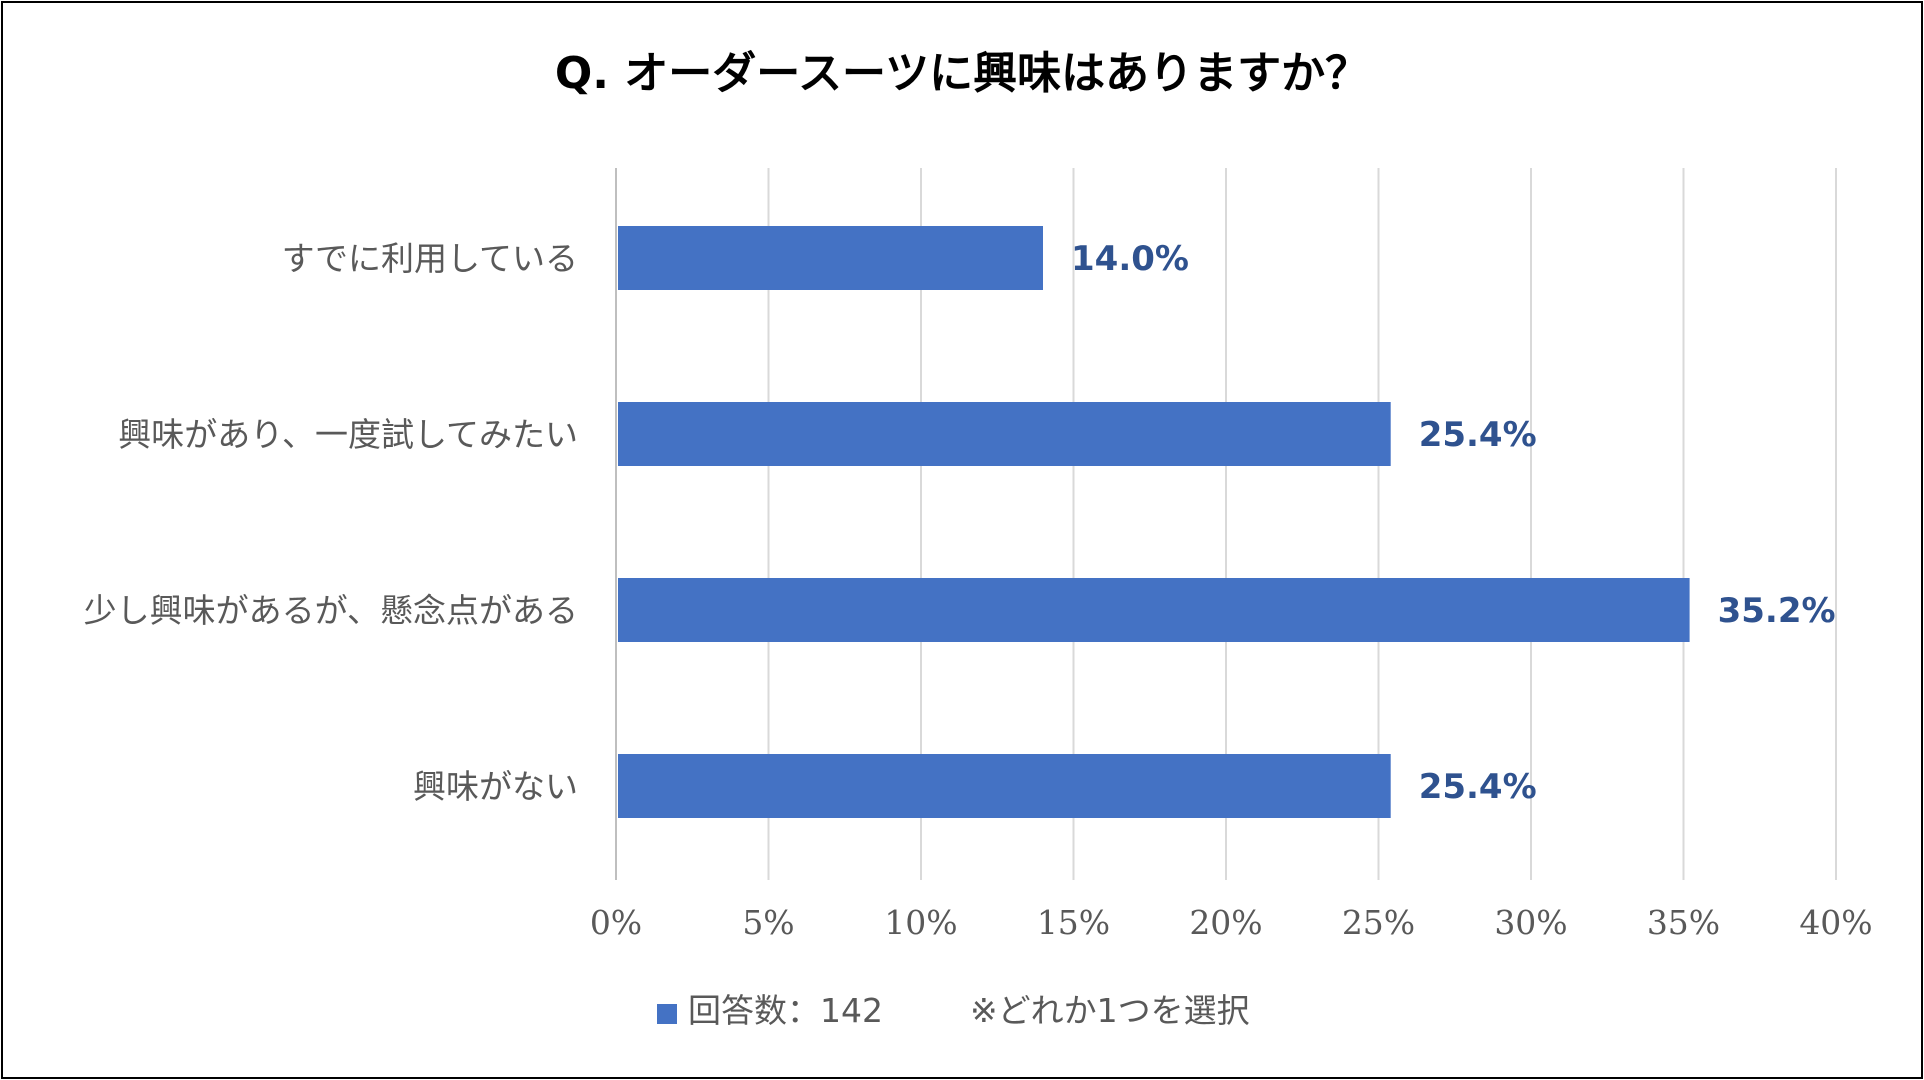 The image size is (1924, 1080). I want to click on x-tick-label-20: 20%, so click(1225, 922).